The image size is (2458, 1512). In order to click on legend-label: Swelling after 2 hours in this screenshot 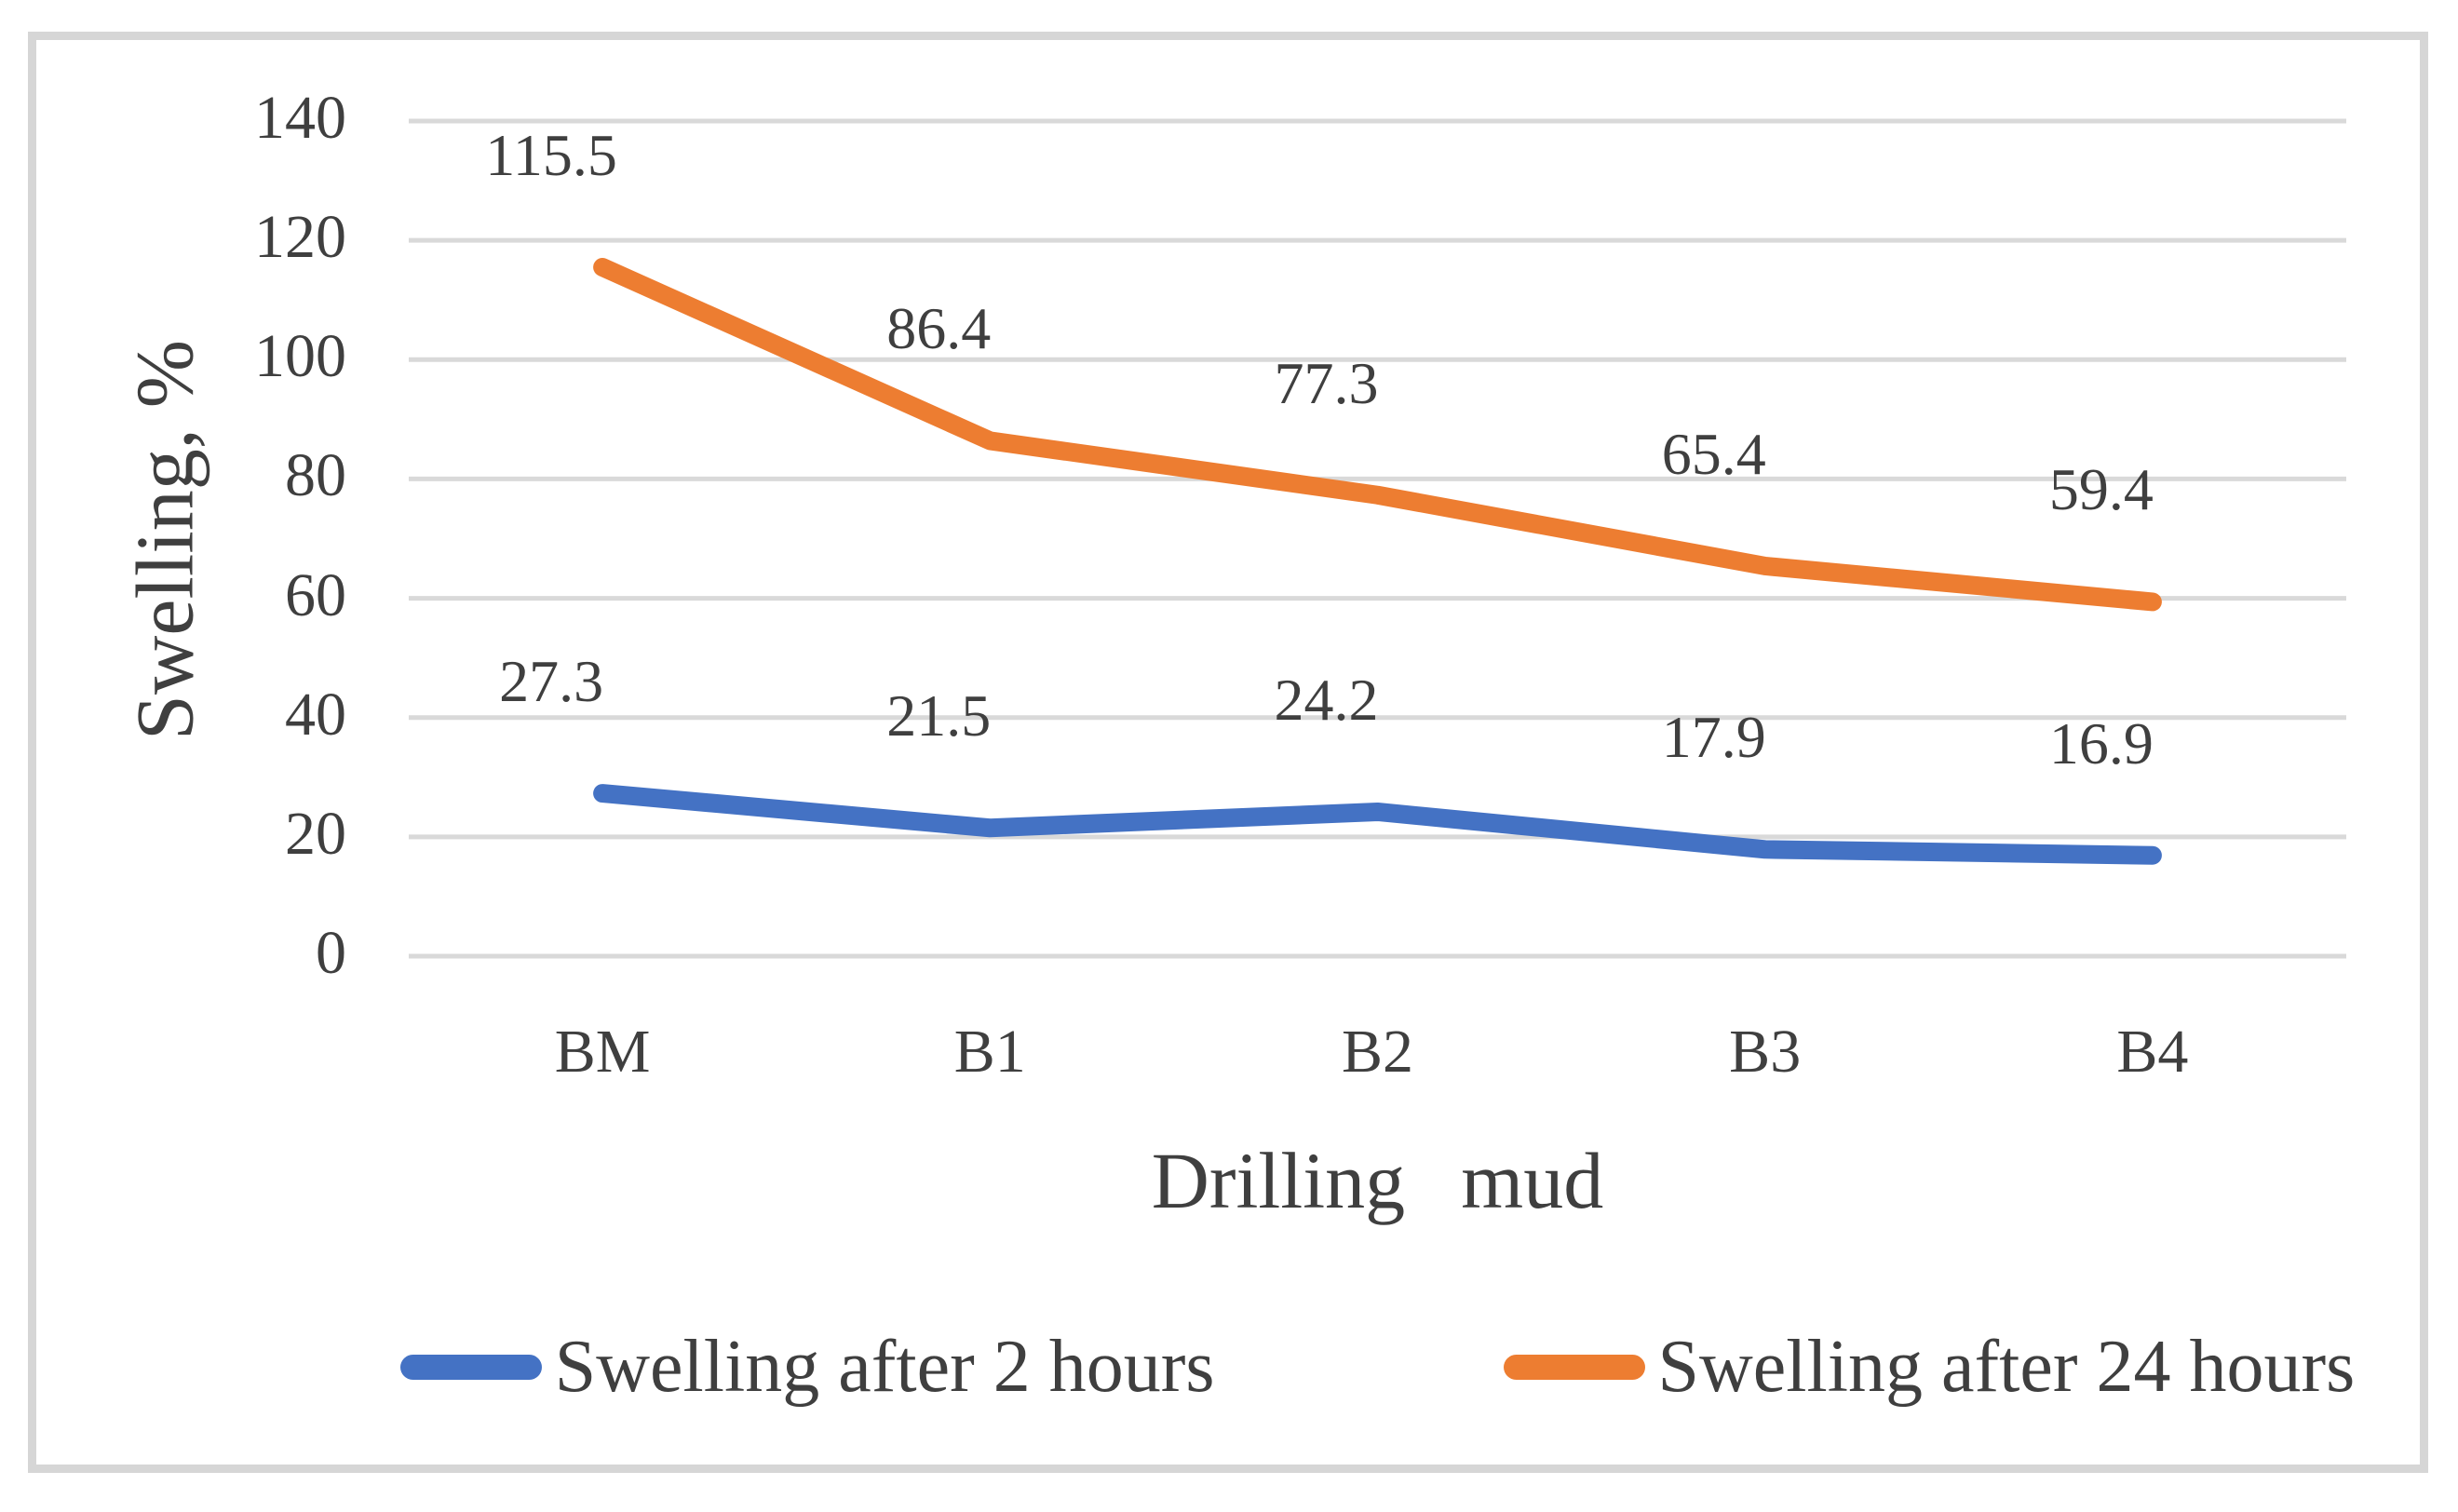, I will do `click(884, 1367)`.